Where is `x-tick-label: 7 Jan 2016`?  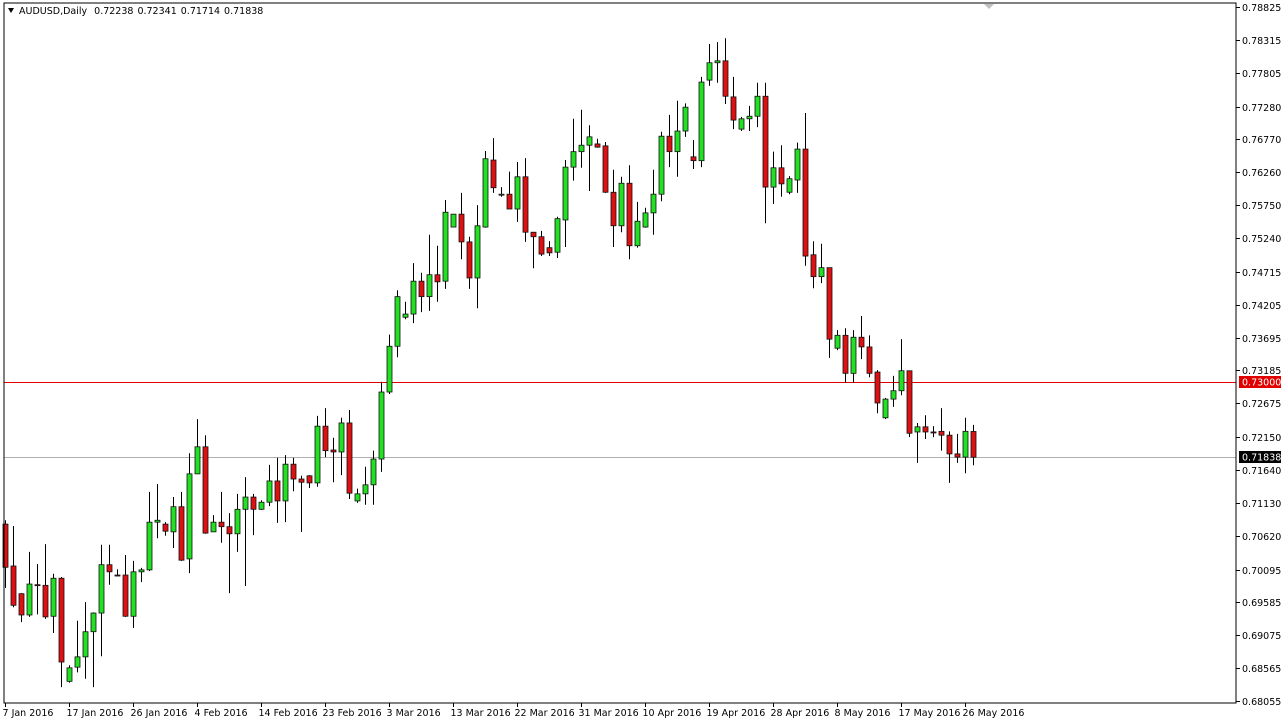
x-tick-label: 7 Jan 2016 is located at coordinates (28, 713).